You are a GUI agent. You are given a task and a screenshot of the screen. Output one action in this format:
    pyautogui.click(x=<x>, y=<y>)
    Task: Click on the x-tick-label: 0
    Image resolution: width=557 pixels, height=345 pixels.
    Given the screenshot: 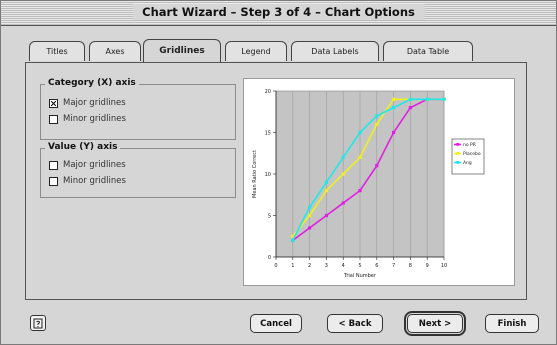 What is the action you would take?
    pyautogui.click(x=275, y=266)
    